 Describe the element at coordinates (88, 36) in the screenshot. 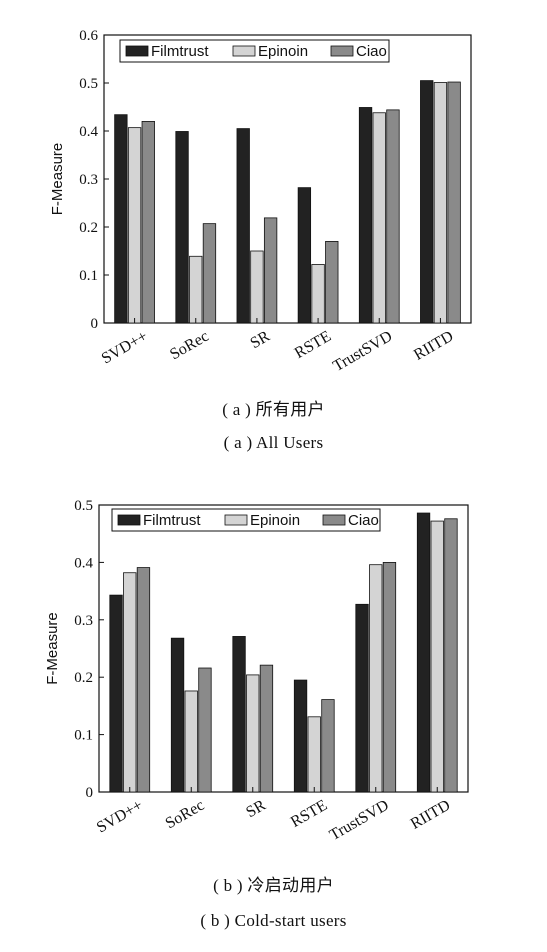

I see `y-tick-label: 0.6` at that location.